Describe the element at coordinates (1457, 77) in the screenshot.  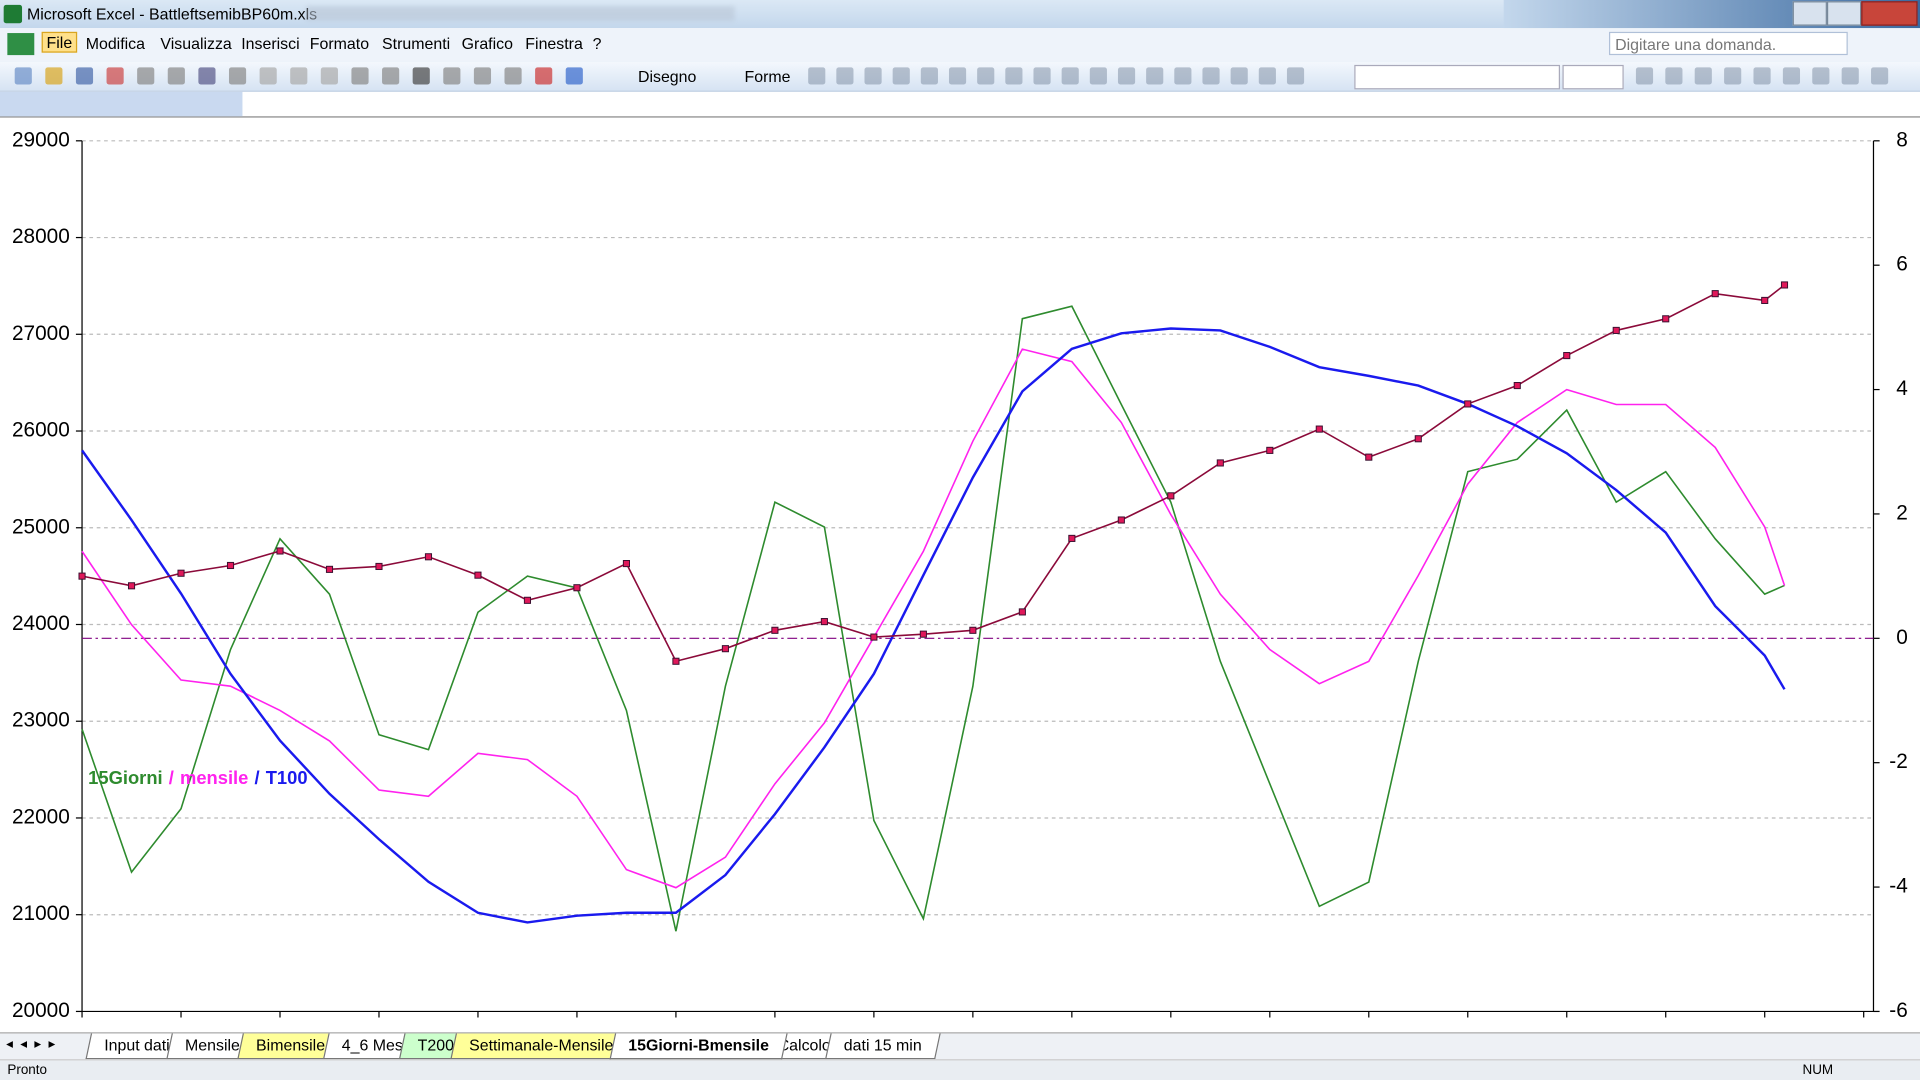
I see `font-box` at that location.